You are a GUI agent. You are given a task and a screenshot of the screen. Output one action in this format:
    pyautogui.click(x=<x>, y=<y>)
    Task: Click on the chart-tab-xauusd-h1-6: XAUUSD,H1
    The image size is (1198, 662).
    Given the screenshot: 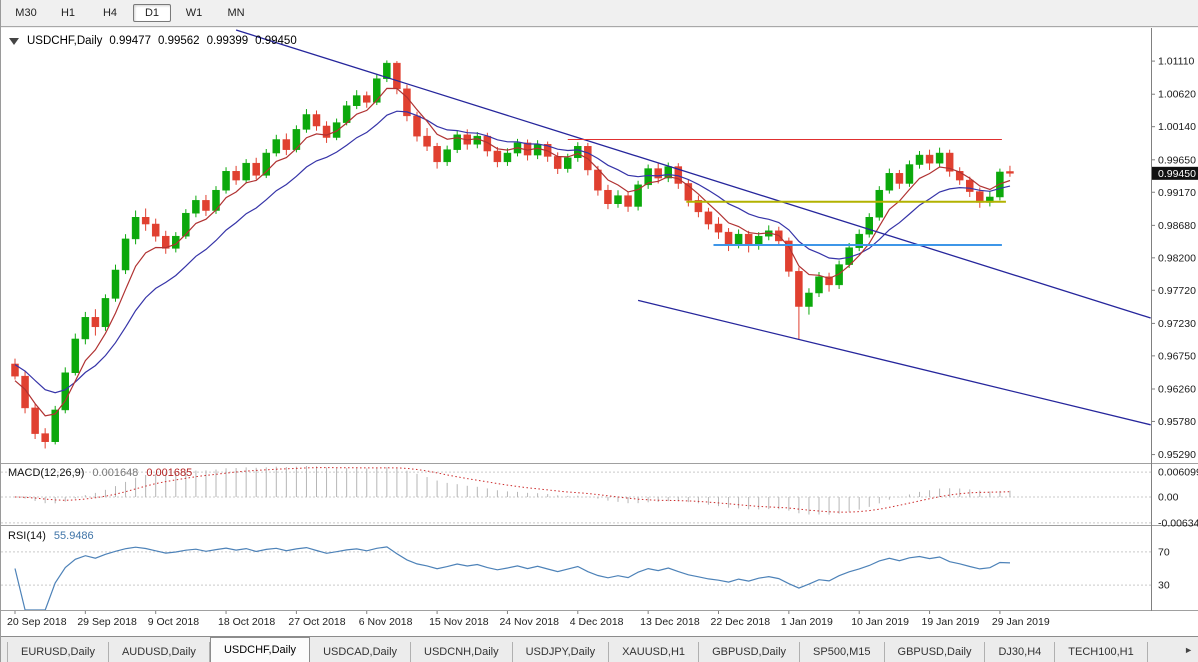 What is the action you would take?
    pyautogui.click(x=654, y=652)
    